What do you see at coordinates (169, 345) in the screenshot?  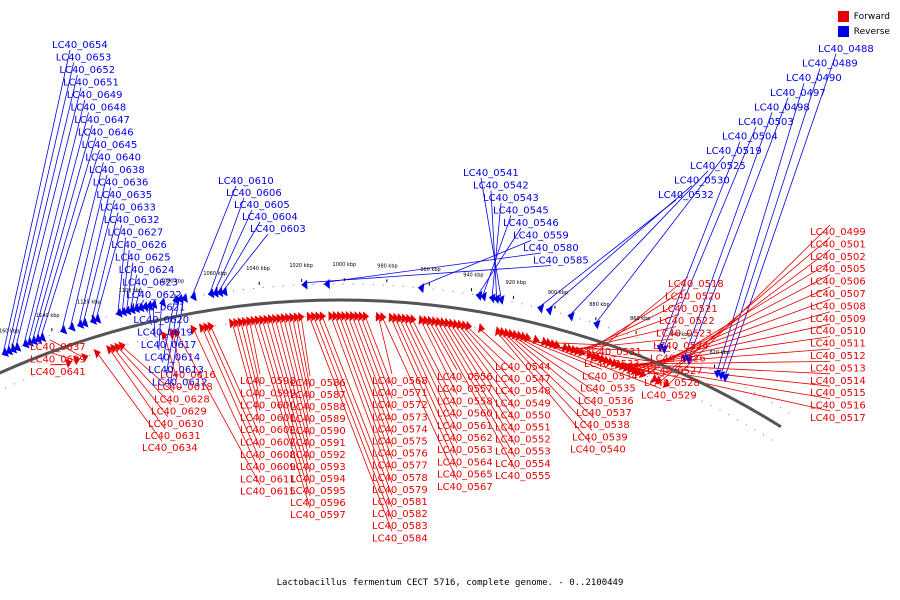 I see `reverse-gene-label: LC40_0617` at bounding box center [169, 345].